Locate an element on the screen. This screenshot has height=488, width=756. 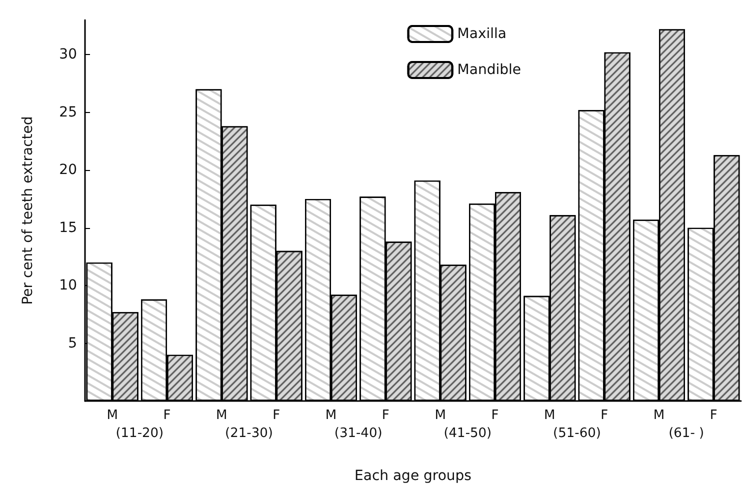
text: (31-40) is located at coordinates (358, 433).